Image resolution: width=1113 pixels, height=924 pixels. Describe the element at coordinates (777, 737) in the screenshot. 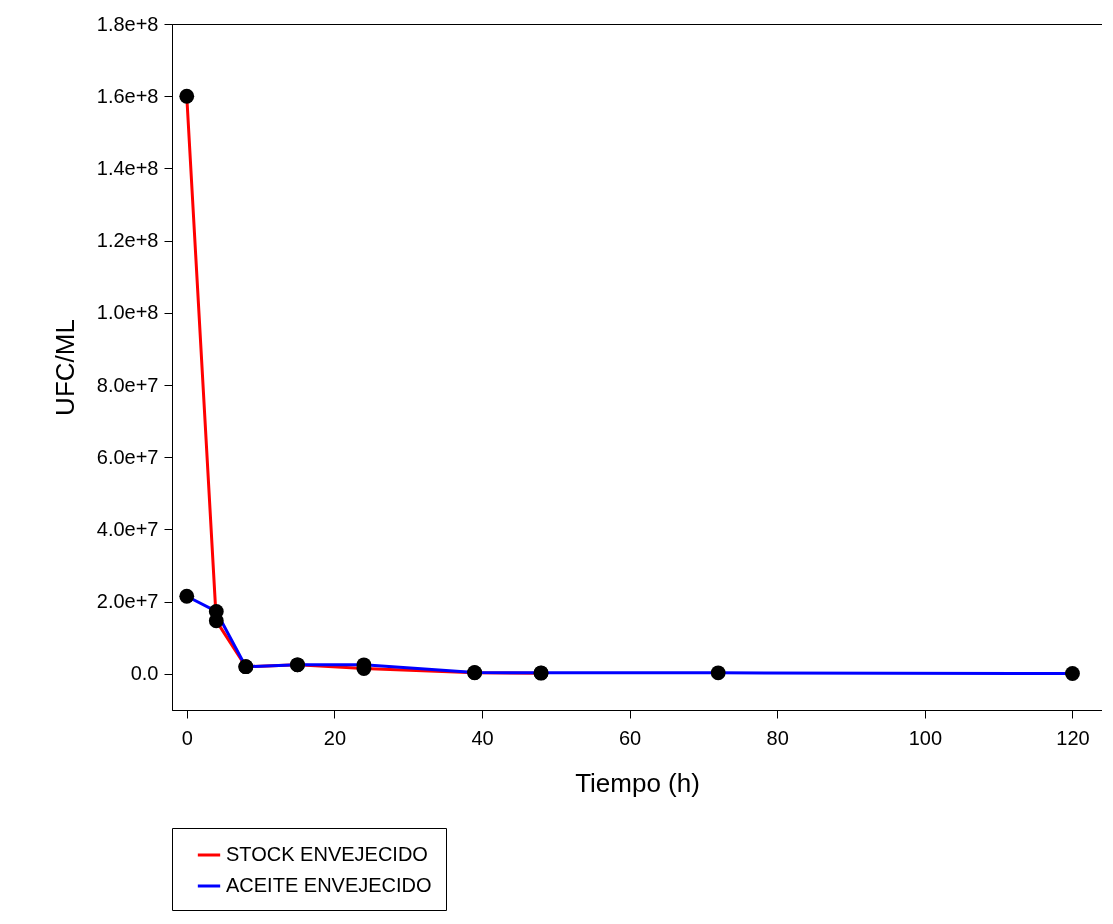

I see `x-tick-label: 80` at that location.